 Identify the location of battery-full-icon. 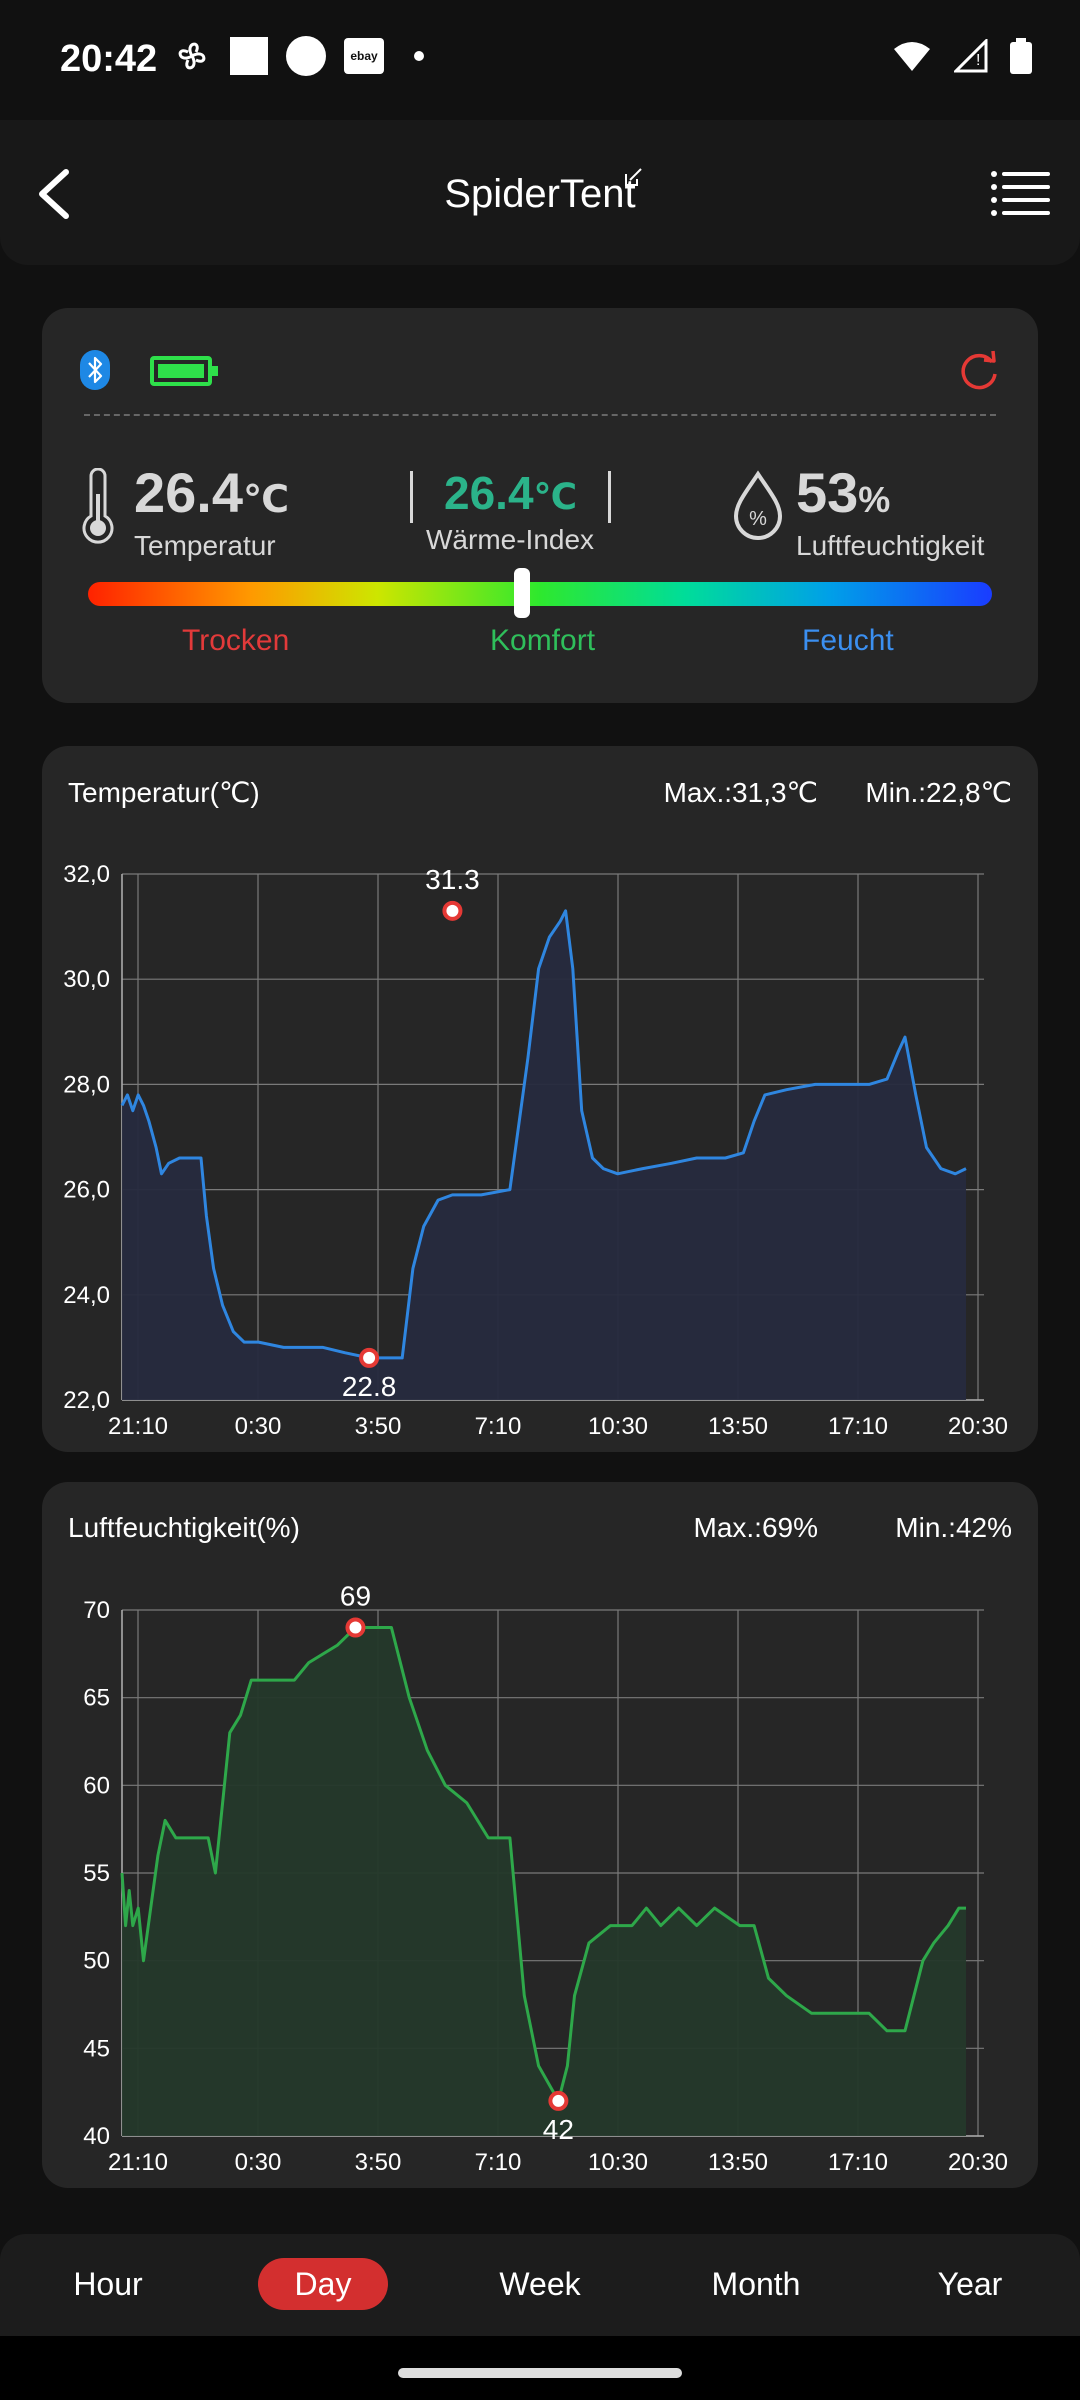
(184, 371).